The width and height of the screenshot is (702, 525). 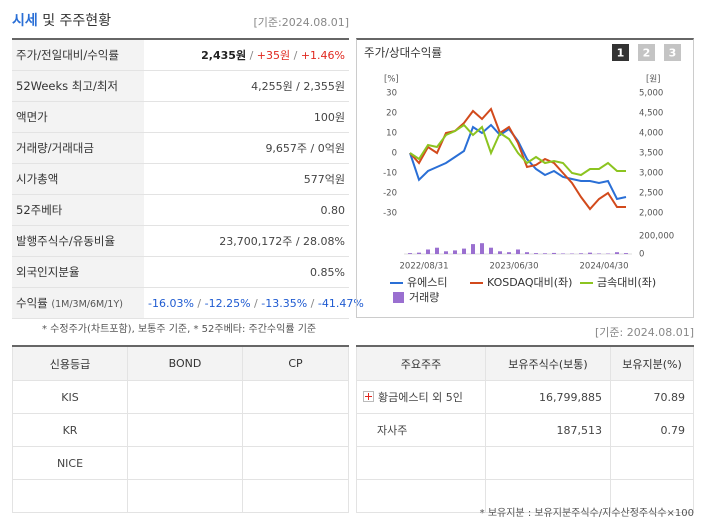 I want to click on value-segment: 577억원, so click(x=324, y=179).